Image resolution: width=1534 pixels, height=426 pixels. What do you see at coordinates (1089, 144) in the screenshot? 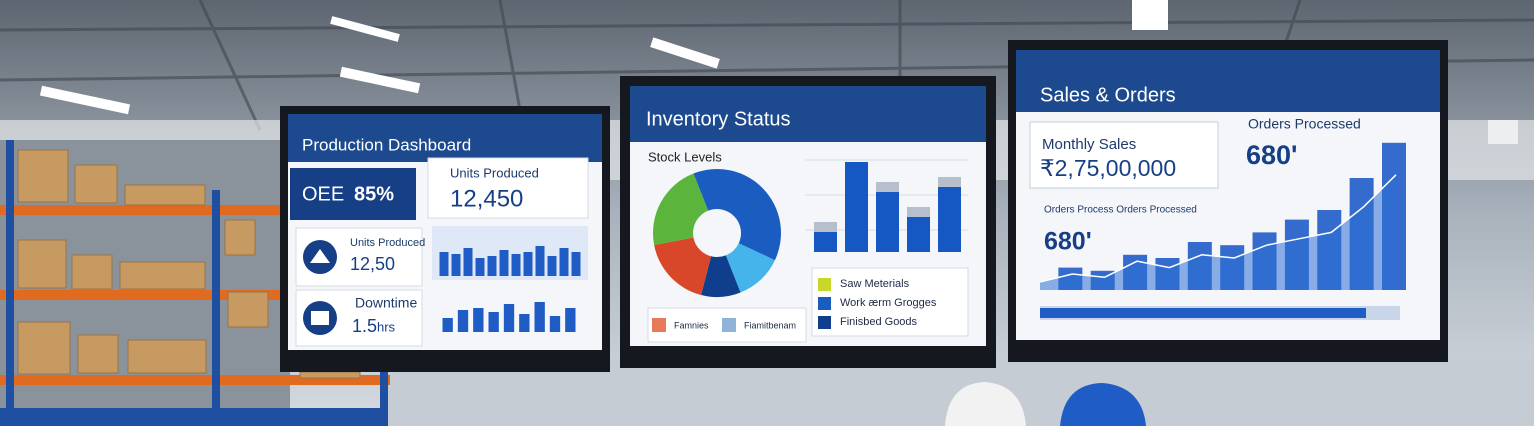
I see `kpi-label: Monthly Sales` at bounding box center [1089, 144].